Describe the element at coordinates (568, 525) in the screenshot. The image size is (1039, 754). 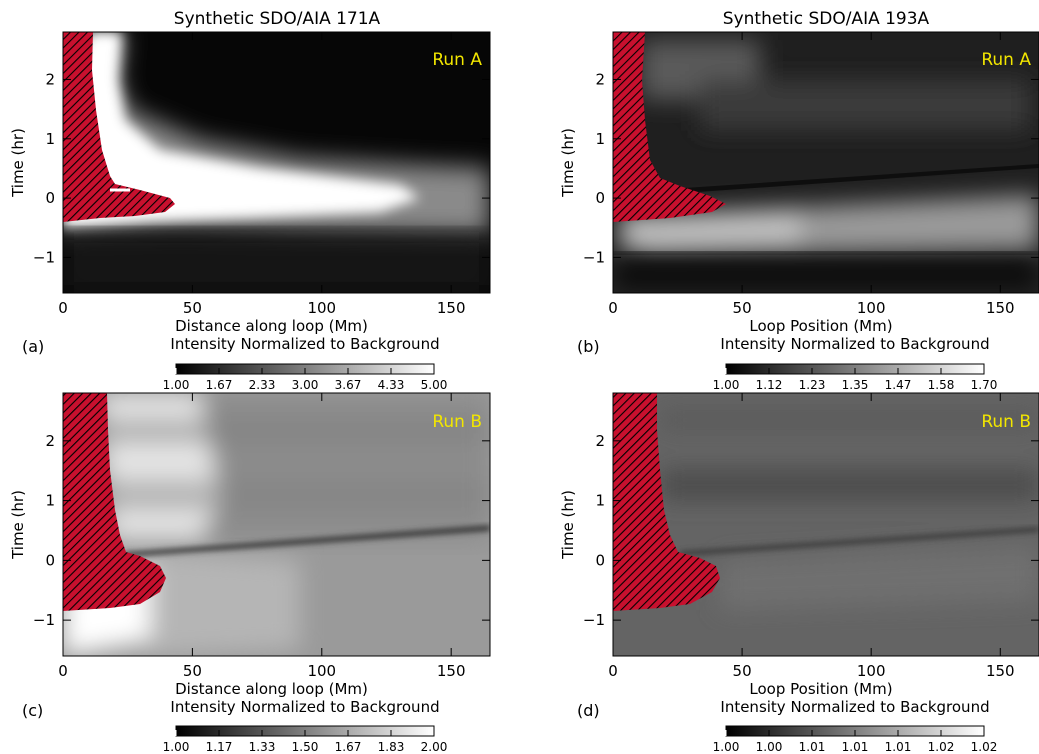
I see `y-axis-label-d: Time (hr)` at that location.